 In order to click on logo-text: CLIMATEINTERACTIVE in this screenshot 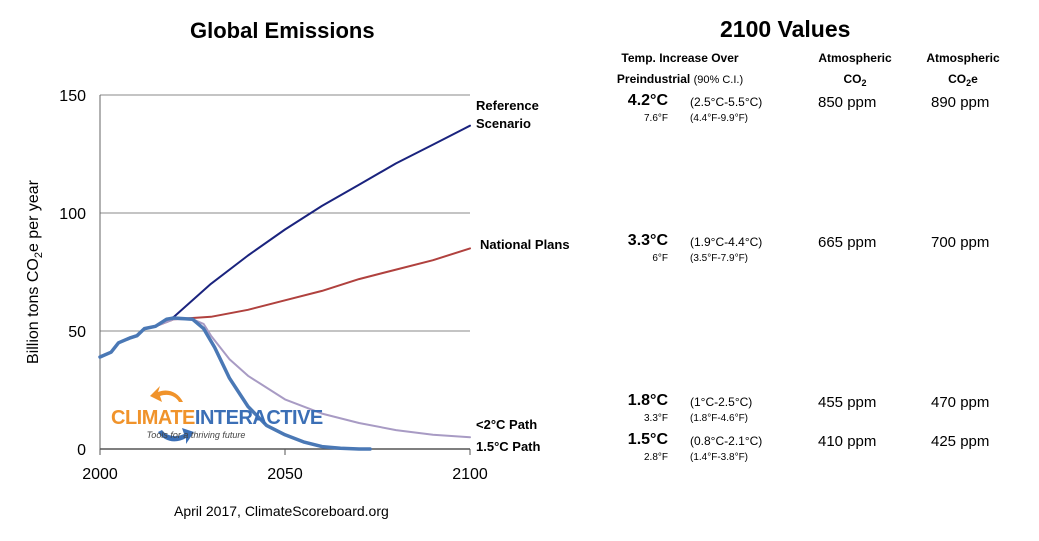, I will do `click(217, 418)`.